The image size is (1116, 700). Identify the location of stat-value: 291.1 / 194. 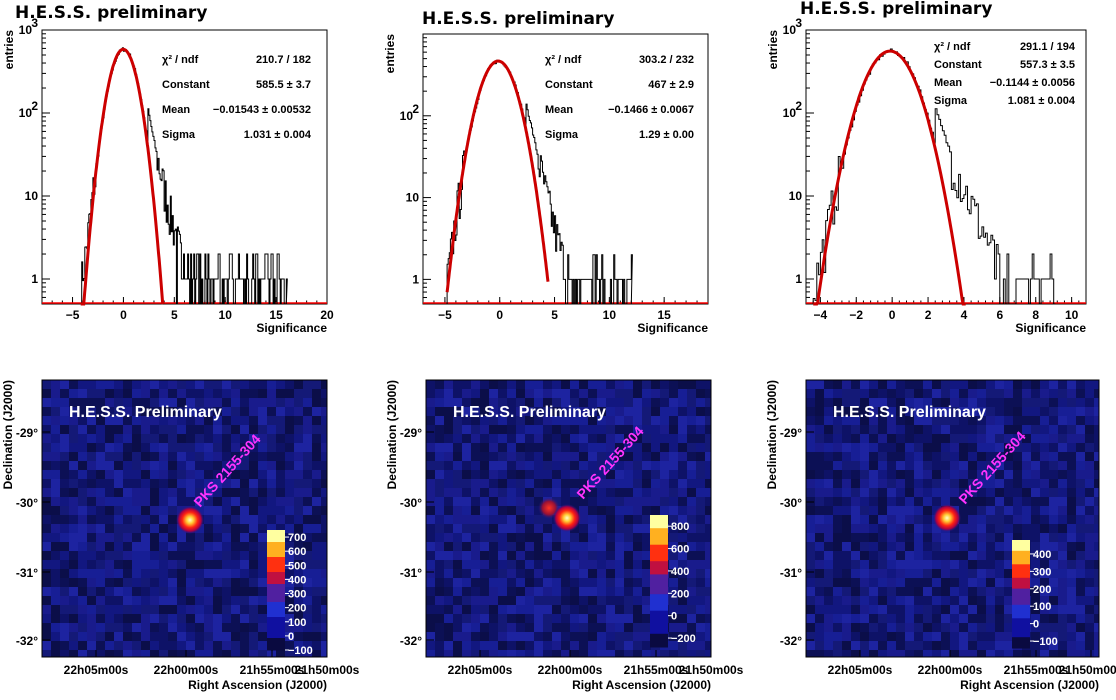
(1048, 47).